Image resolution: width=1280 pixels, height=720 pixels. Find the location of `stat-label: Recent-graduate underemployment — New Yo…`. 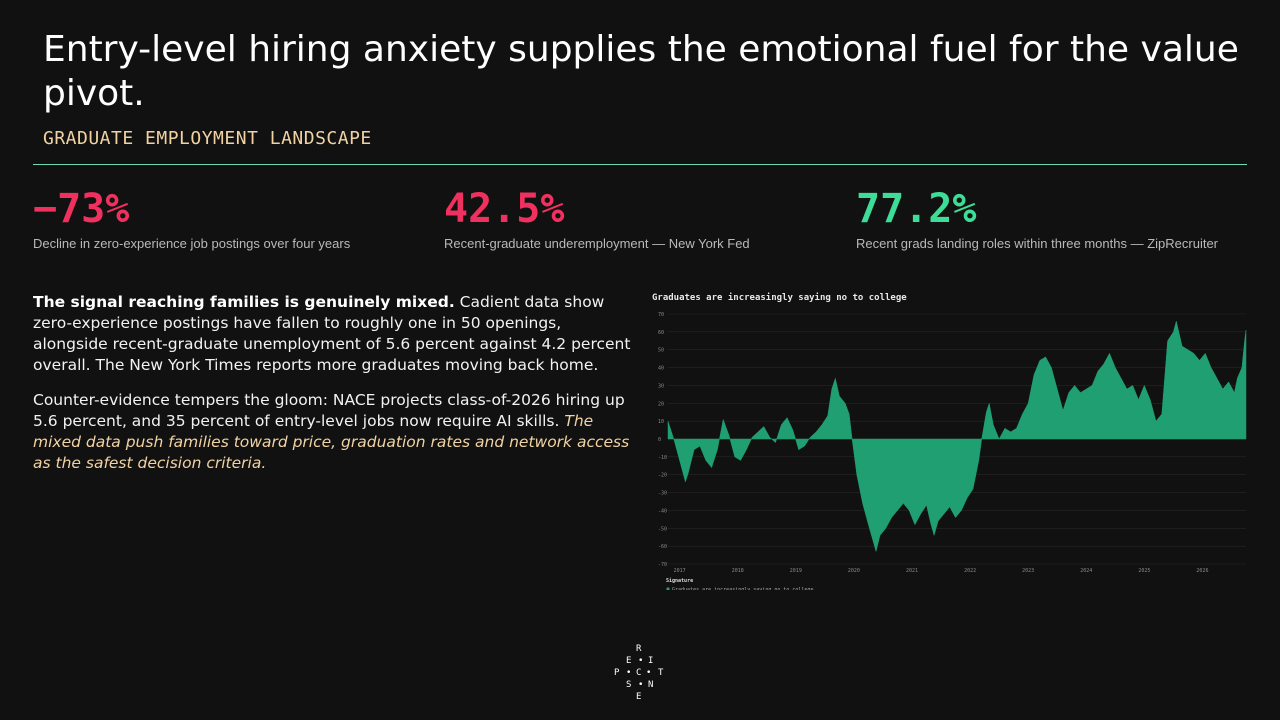

stat-label: Recent-graduate underemployment — New Yo… is located at coordinates (597, 243).